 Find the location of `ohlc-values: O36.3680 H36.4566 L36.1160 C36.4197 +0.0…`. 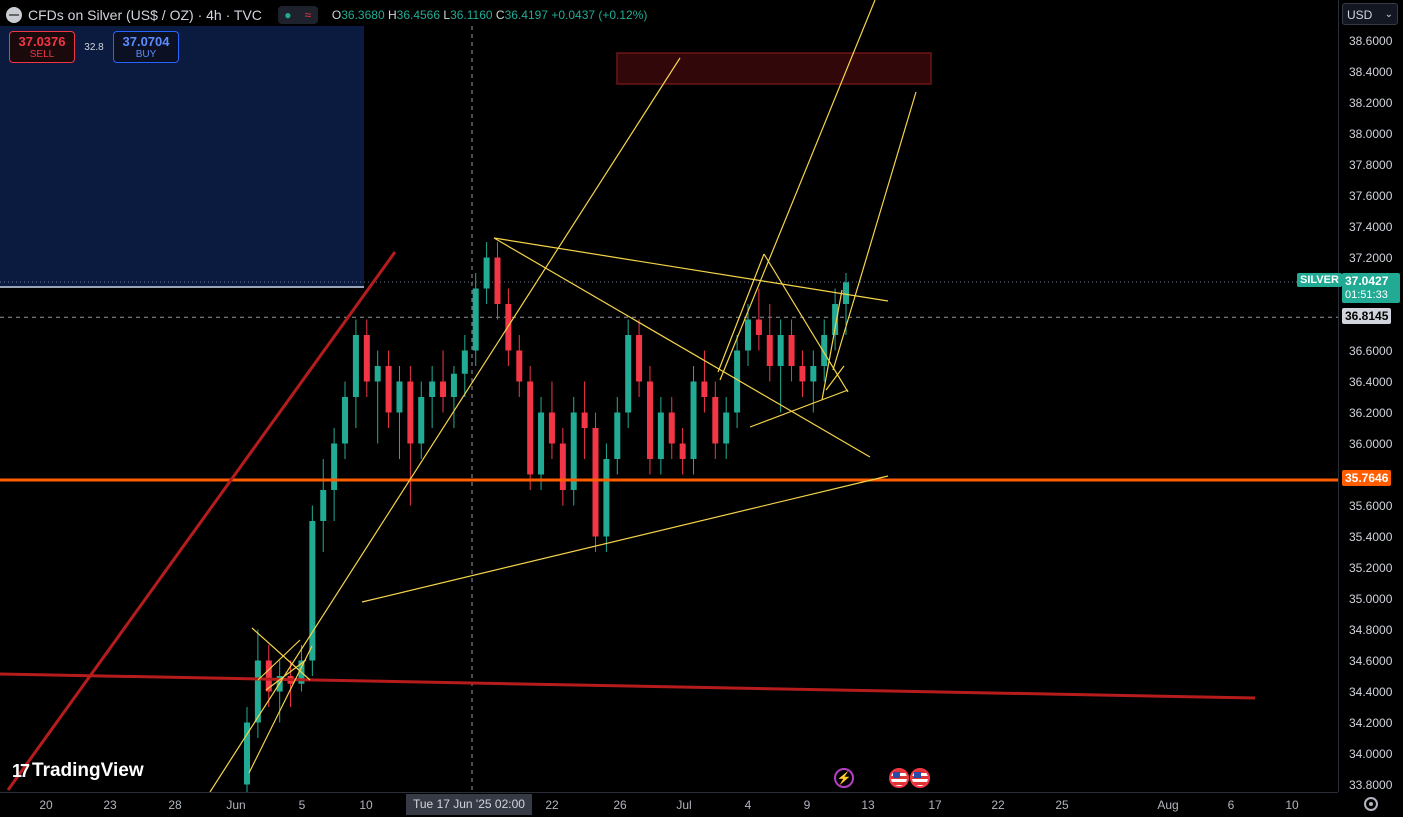

ohlc-values: O36.3680 H36.4566 L36.1160 C36.4197 +0.0… is located at coordinates (489, 15).